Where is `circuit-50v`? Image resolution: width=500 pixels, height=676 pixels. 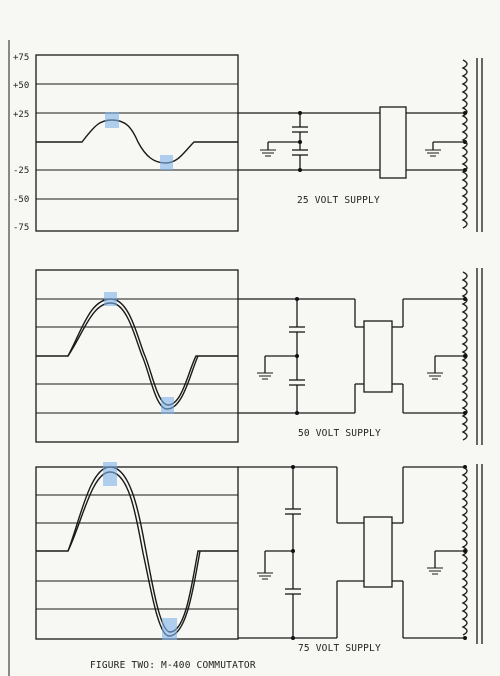 circuit-50v is located at coordinates (360, 356).